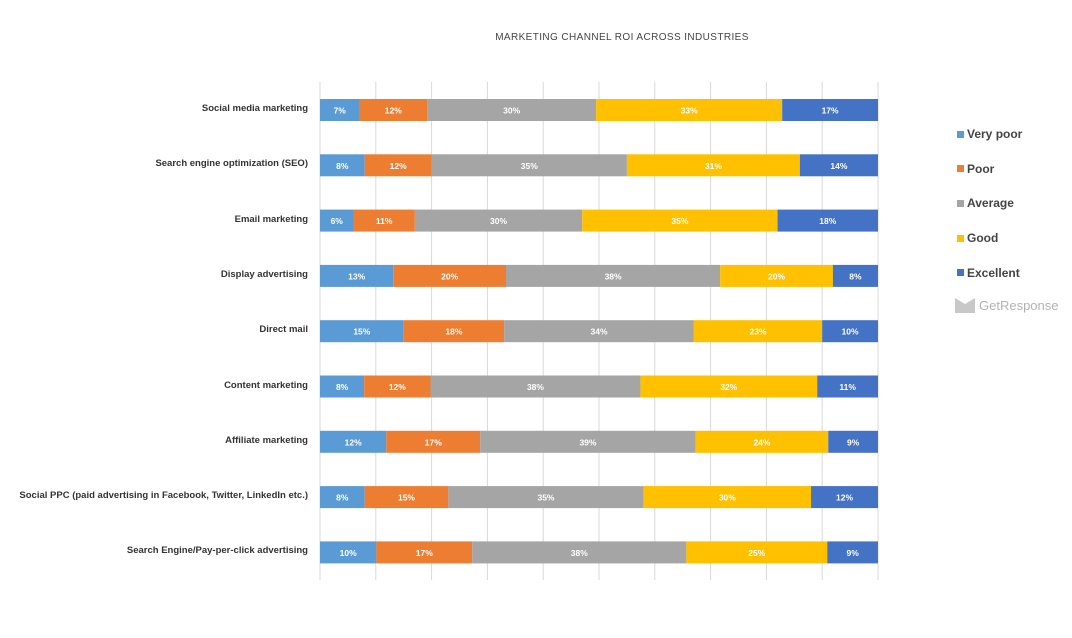  I want to click on data-label: 39%, so click(587, 442).